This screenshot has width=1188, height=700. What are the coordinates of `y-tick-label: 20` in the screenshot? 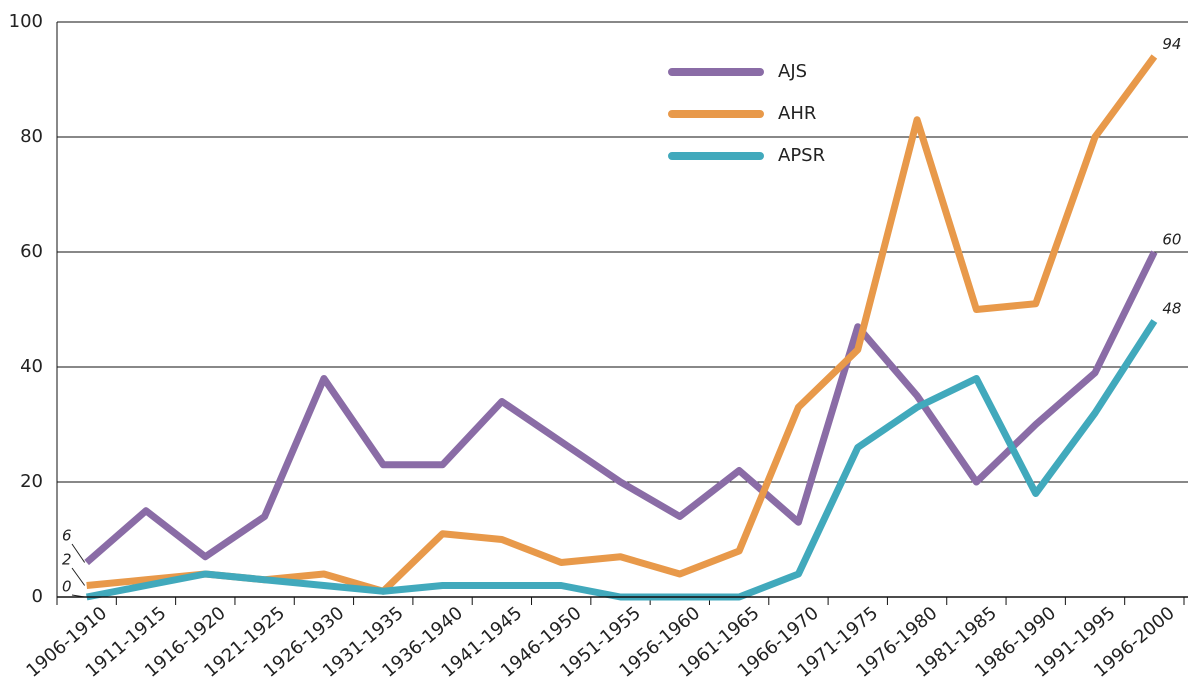 It's located at (31, 481).